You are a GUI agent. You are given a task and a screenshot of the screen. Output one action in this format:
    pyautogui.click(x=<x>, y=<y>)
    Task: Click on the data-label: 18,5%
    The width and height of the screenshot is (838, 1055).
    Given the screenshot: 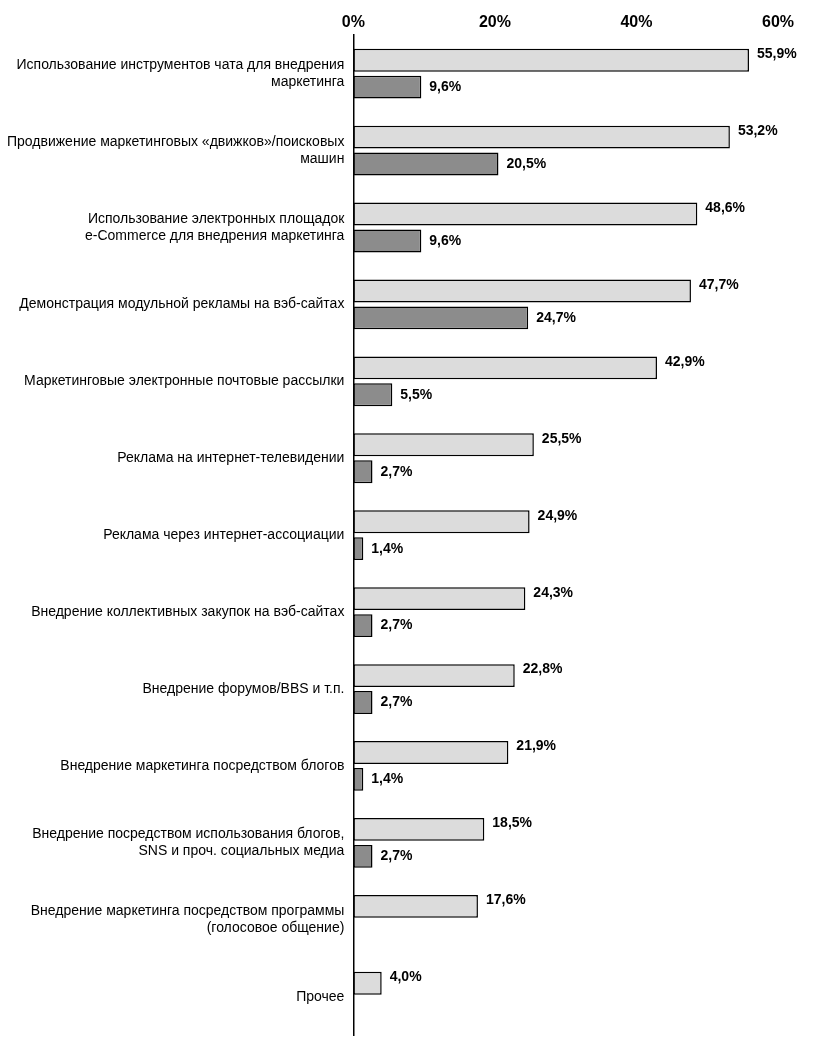 What is the action you would take?
    pyautogui.click(x=512, y=822)
    